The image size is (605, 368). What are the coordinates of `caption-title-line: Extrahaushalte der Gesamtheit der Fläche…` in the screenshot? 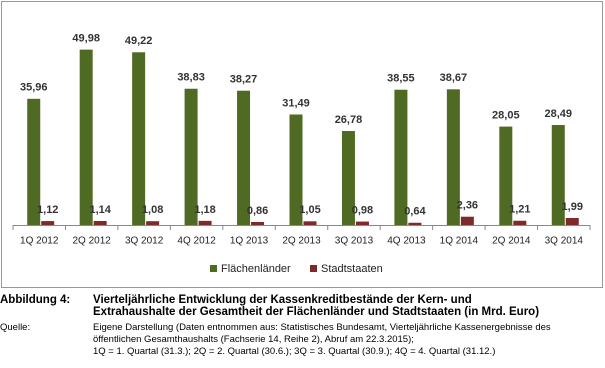 It's located at (316, 312).